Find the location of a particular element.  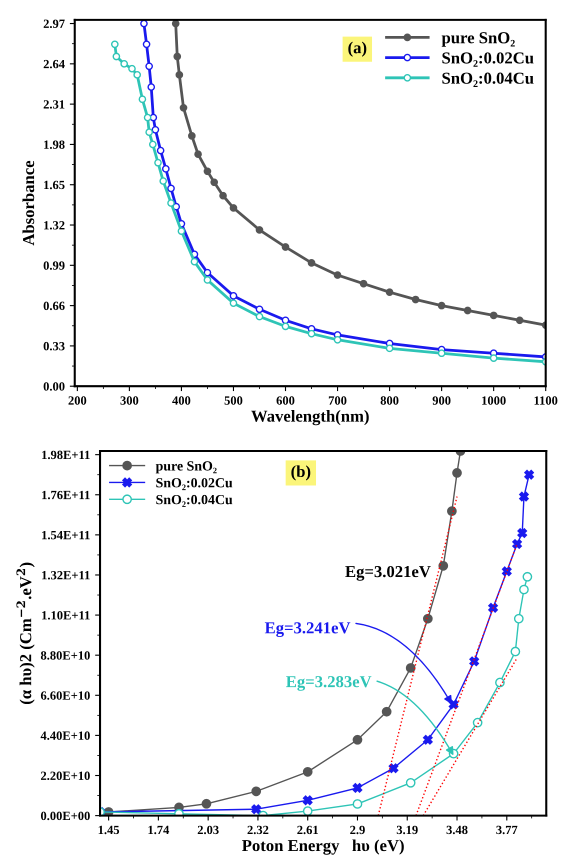

y-tick-label: 1.54E+11 is located at coordinates (66, 535).